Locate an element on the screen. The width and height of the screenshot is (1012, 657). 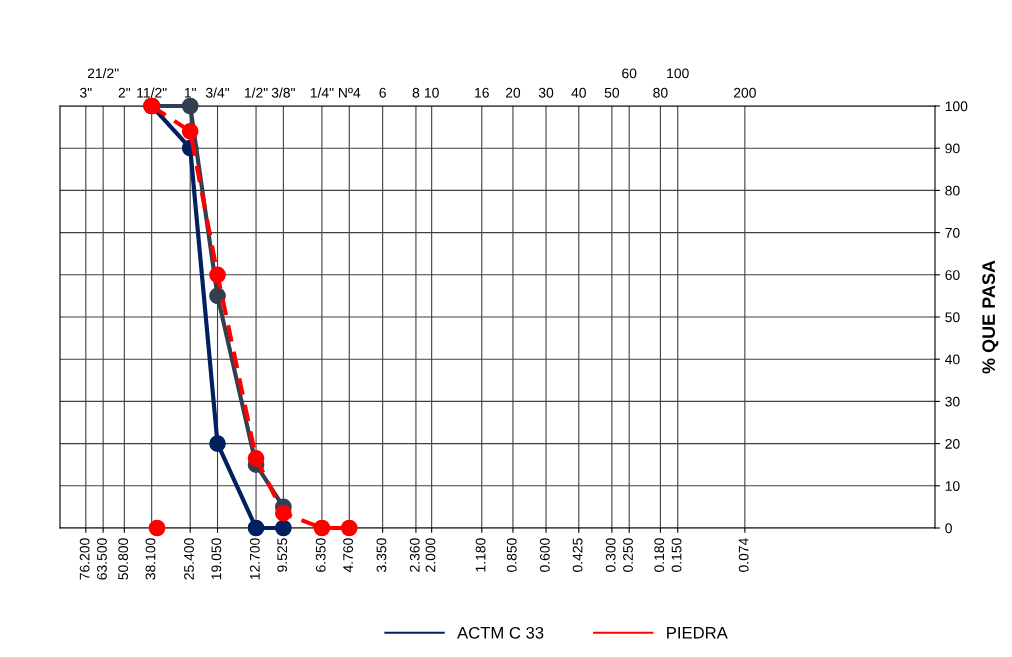
y-tick-label: 50 is located at coordinates (952, 317).